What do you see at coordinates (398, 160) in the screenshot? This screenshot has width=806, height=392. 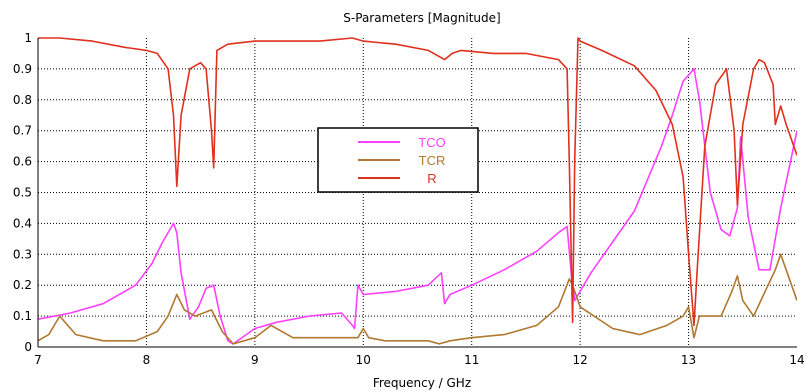 I see `legend: TCO TCR R` at bounding box center [398, 160].